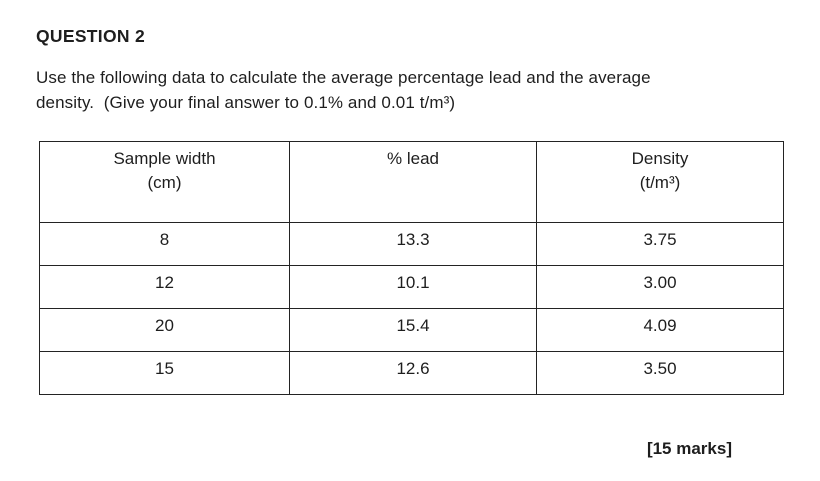  I want to click on cell-percent-lead: 10.1, so click(413, 287).